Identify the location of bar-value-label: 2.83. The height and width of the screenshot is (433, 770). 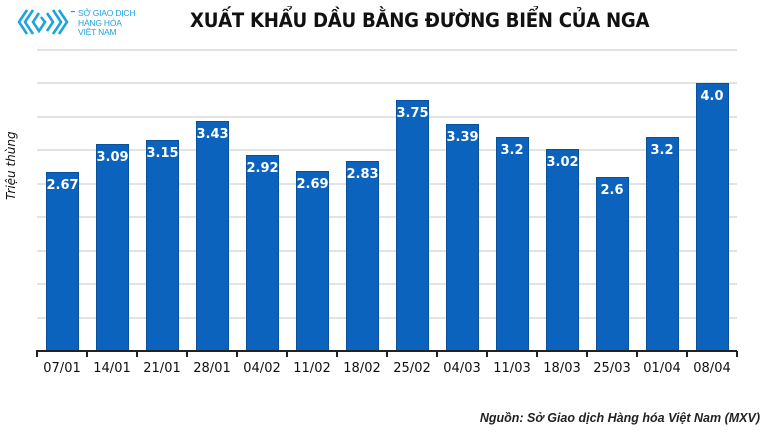
(362, 174).